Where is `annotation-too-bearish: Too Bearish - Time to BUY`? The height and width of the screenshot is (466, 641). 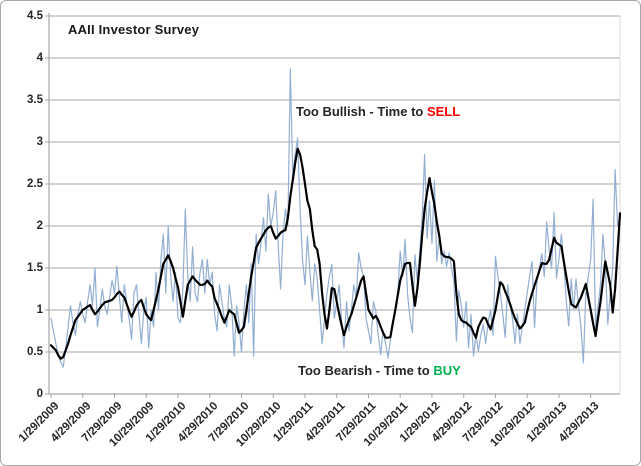
annotation-too-bearish: Too Bearish - Time to BUY is located at coordinates (379, 370).